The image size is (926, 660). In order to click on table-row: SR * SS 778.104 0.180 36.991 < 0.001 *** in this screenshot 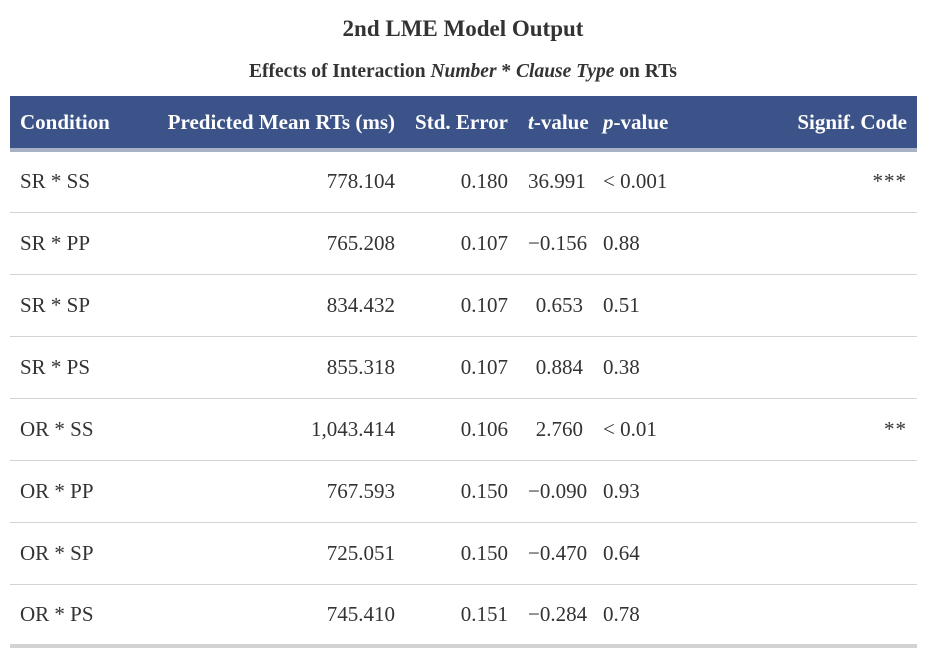, I will do `click(463, 181)`.